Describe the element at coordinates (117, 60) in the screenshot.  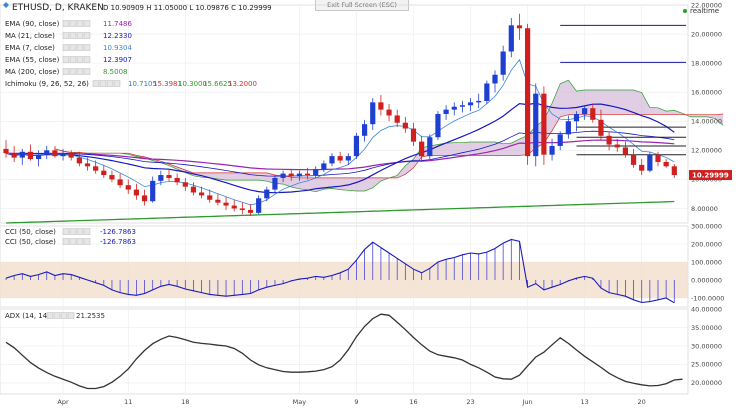
I see `legend-value: 12.3907` at that location.